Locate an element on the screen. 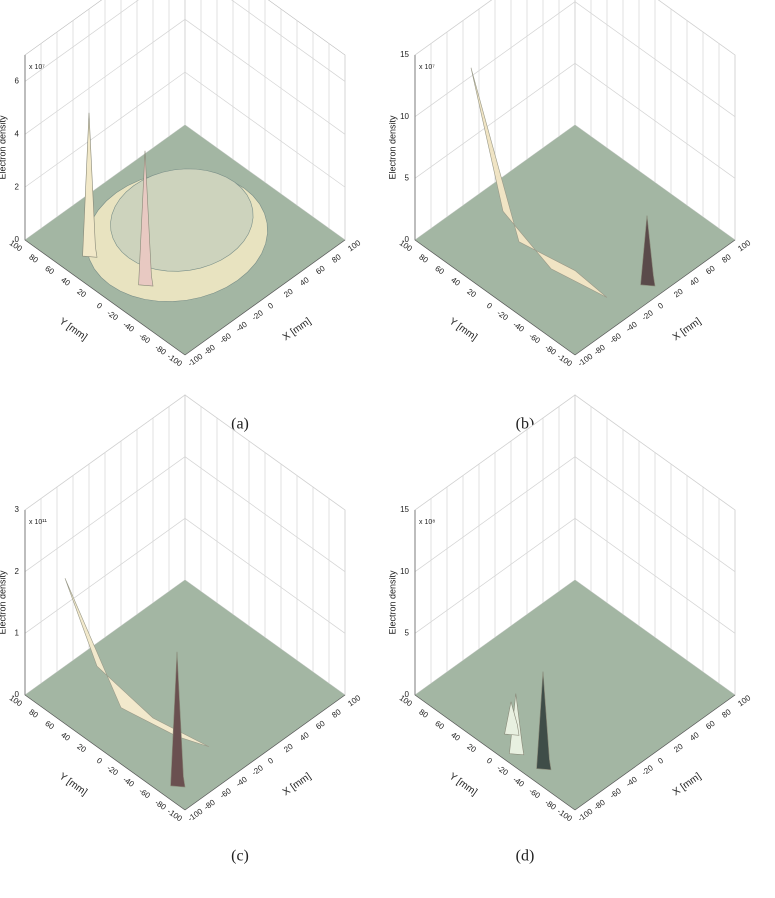 The height and width of the screenshot is (898, 775). z-multiplier: x 10⁷ is located at coordinates (37, 67).